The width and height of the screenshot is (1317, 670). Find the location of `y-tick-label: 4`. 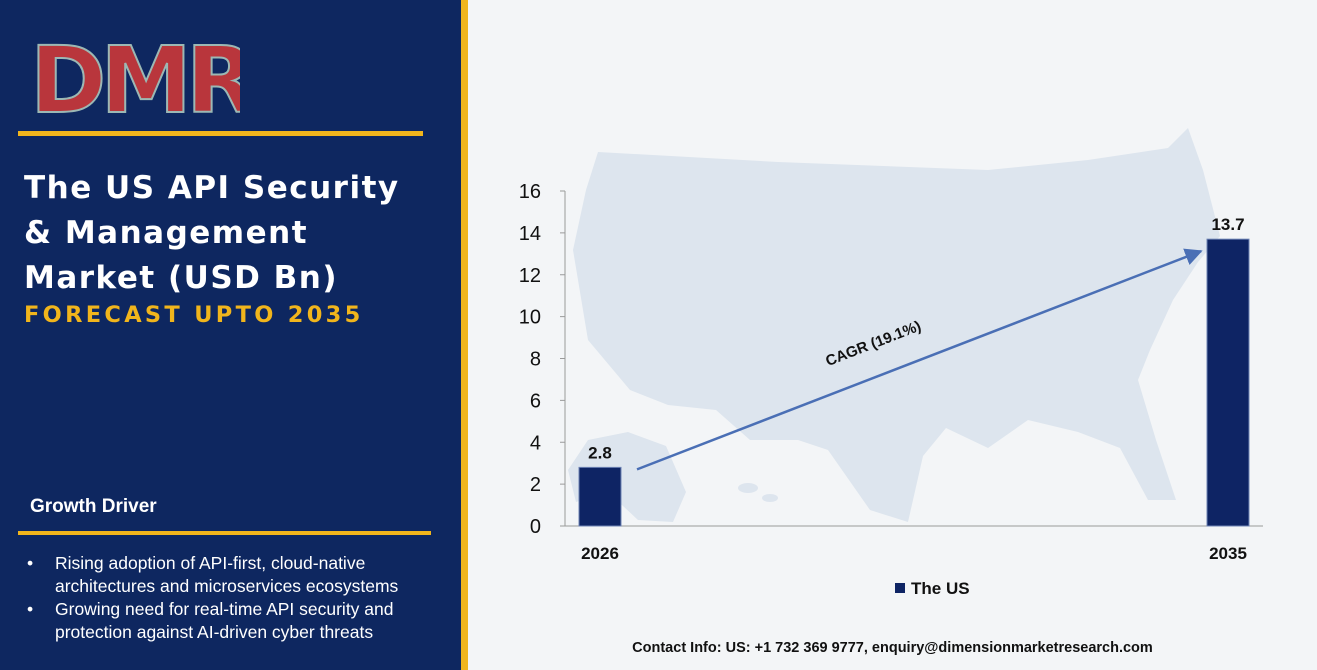

y-tick-label: 4 is located at coordinates (535, 443).